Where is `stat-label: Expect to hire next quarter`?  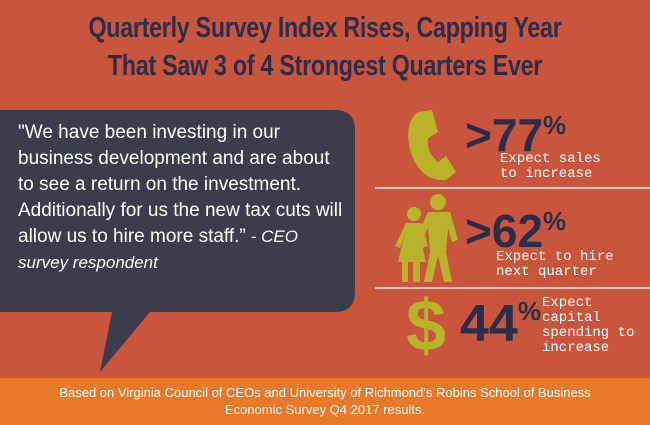 stat-label: Expect to hire next quarter is located at coordinates (555, 265).